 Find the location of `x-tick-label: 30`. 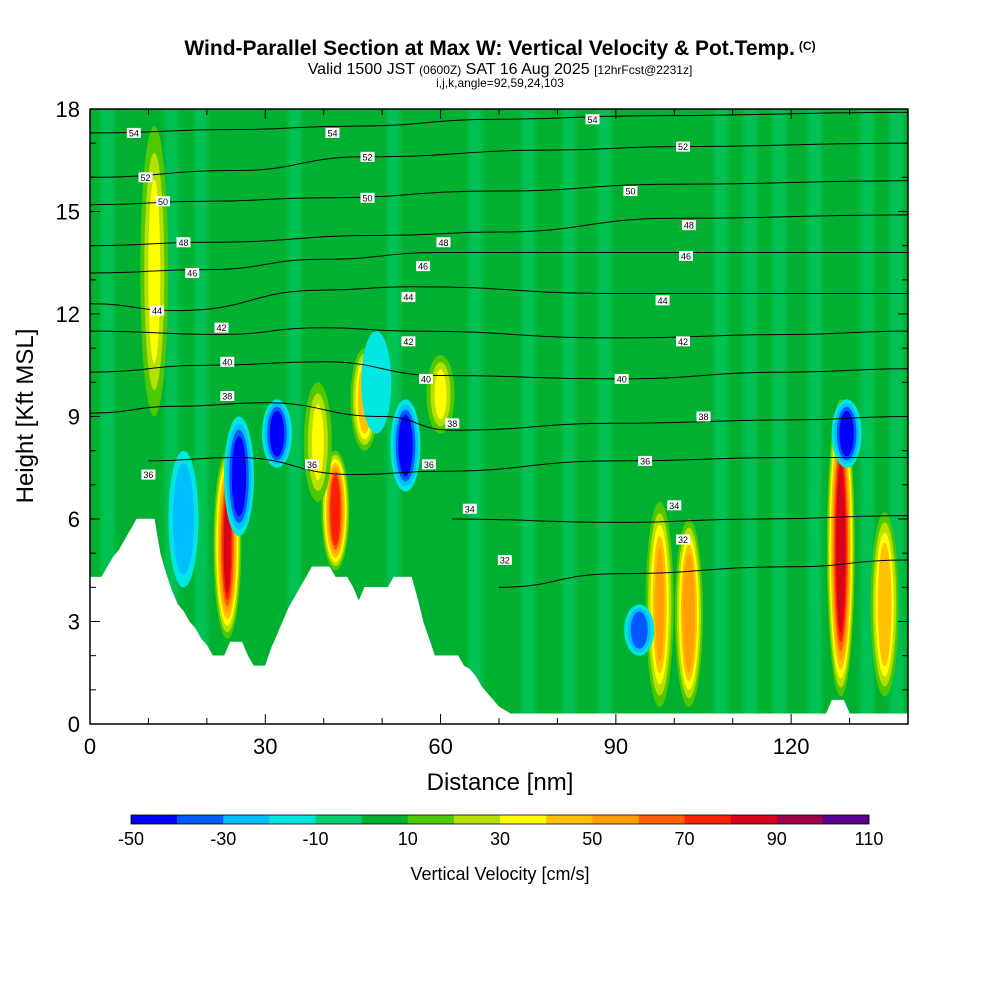

x-tick-label: 30 is located at coordinates (265, 746).